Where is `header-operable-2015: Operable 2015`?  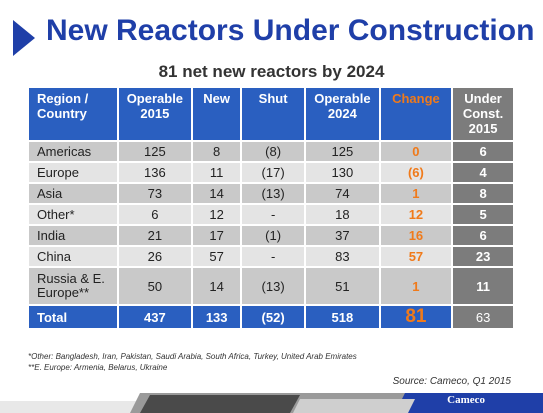
header-operable-2015: Operable 2015 is located at coordinates (155, 114).